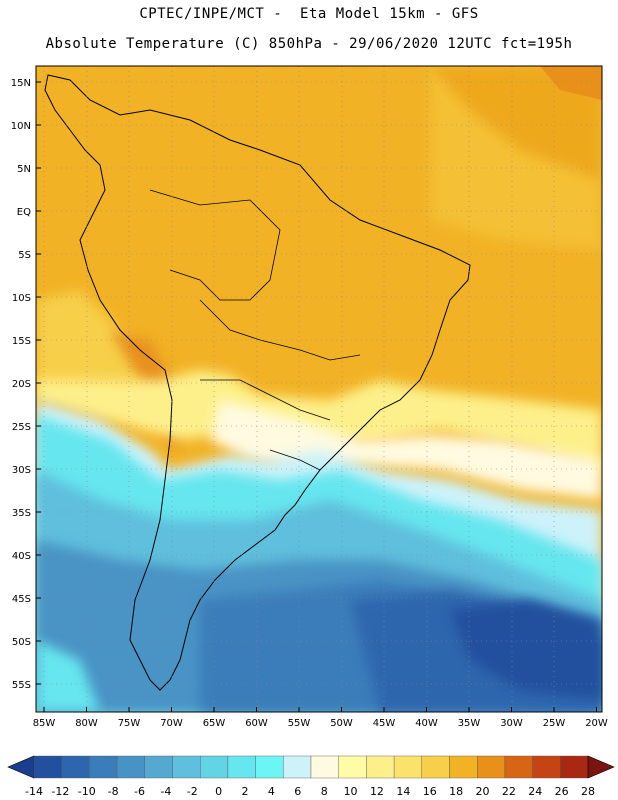  Describe the element at coordinates (21, 642) in the screenshot. I see `lat-tick-label: 50S` at that location.